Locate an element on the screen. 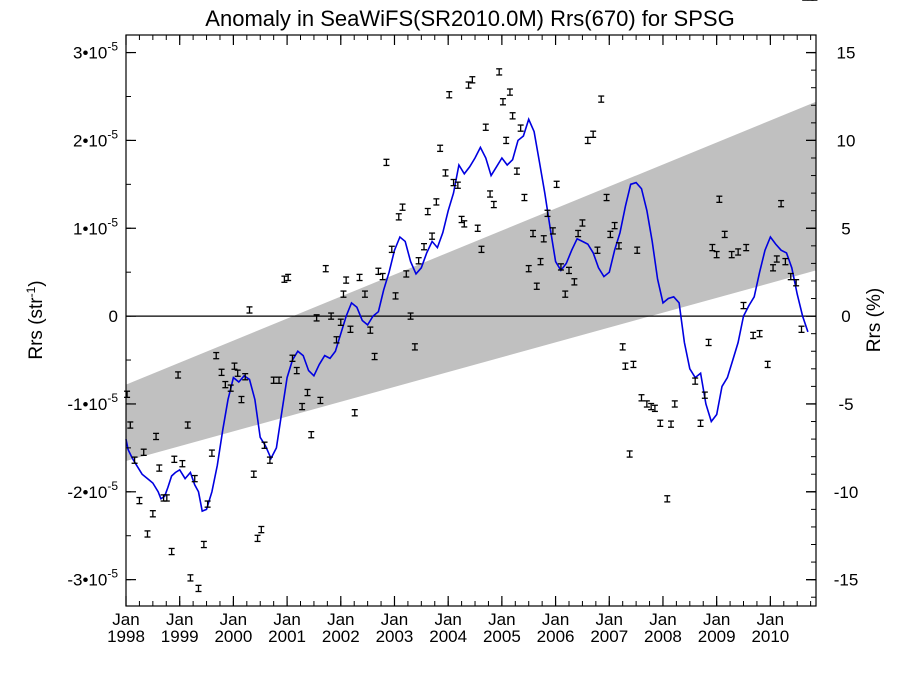  x-tick-year: 2004 is located at coordinates (448, 636).